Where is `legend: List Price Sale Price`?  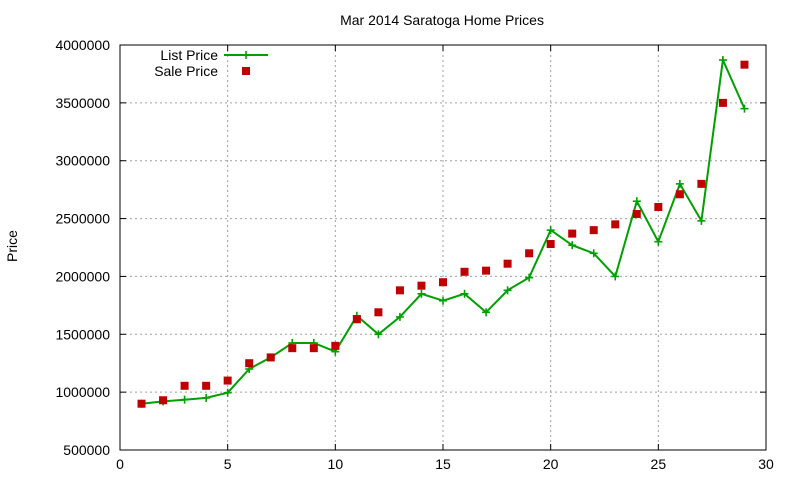 legend: List Price Sale Price is located at coordinates (211, 63).